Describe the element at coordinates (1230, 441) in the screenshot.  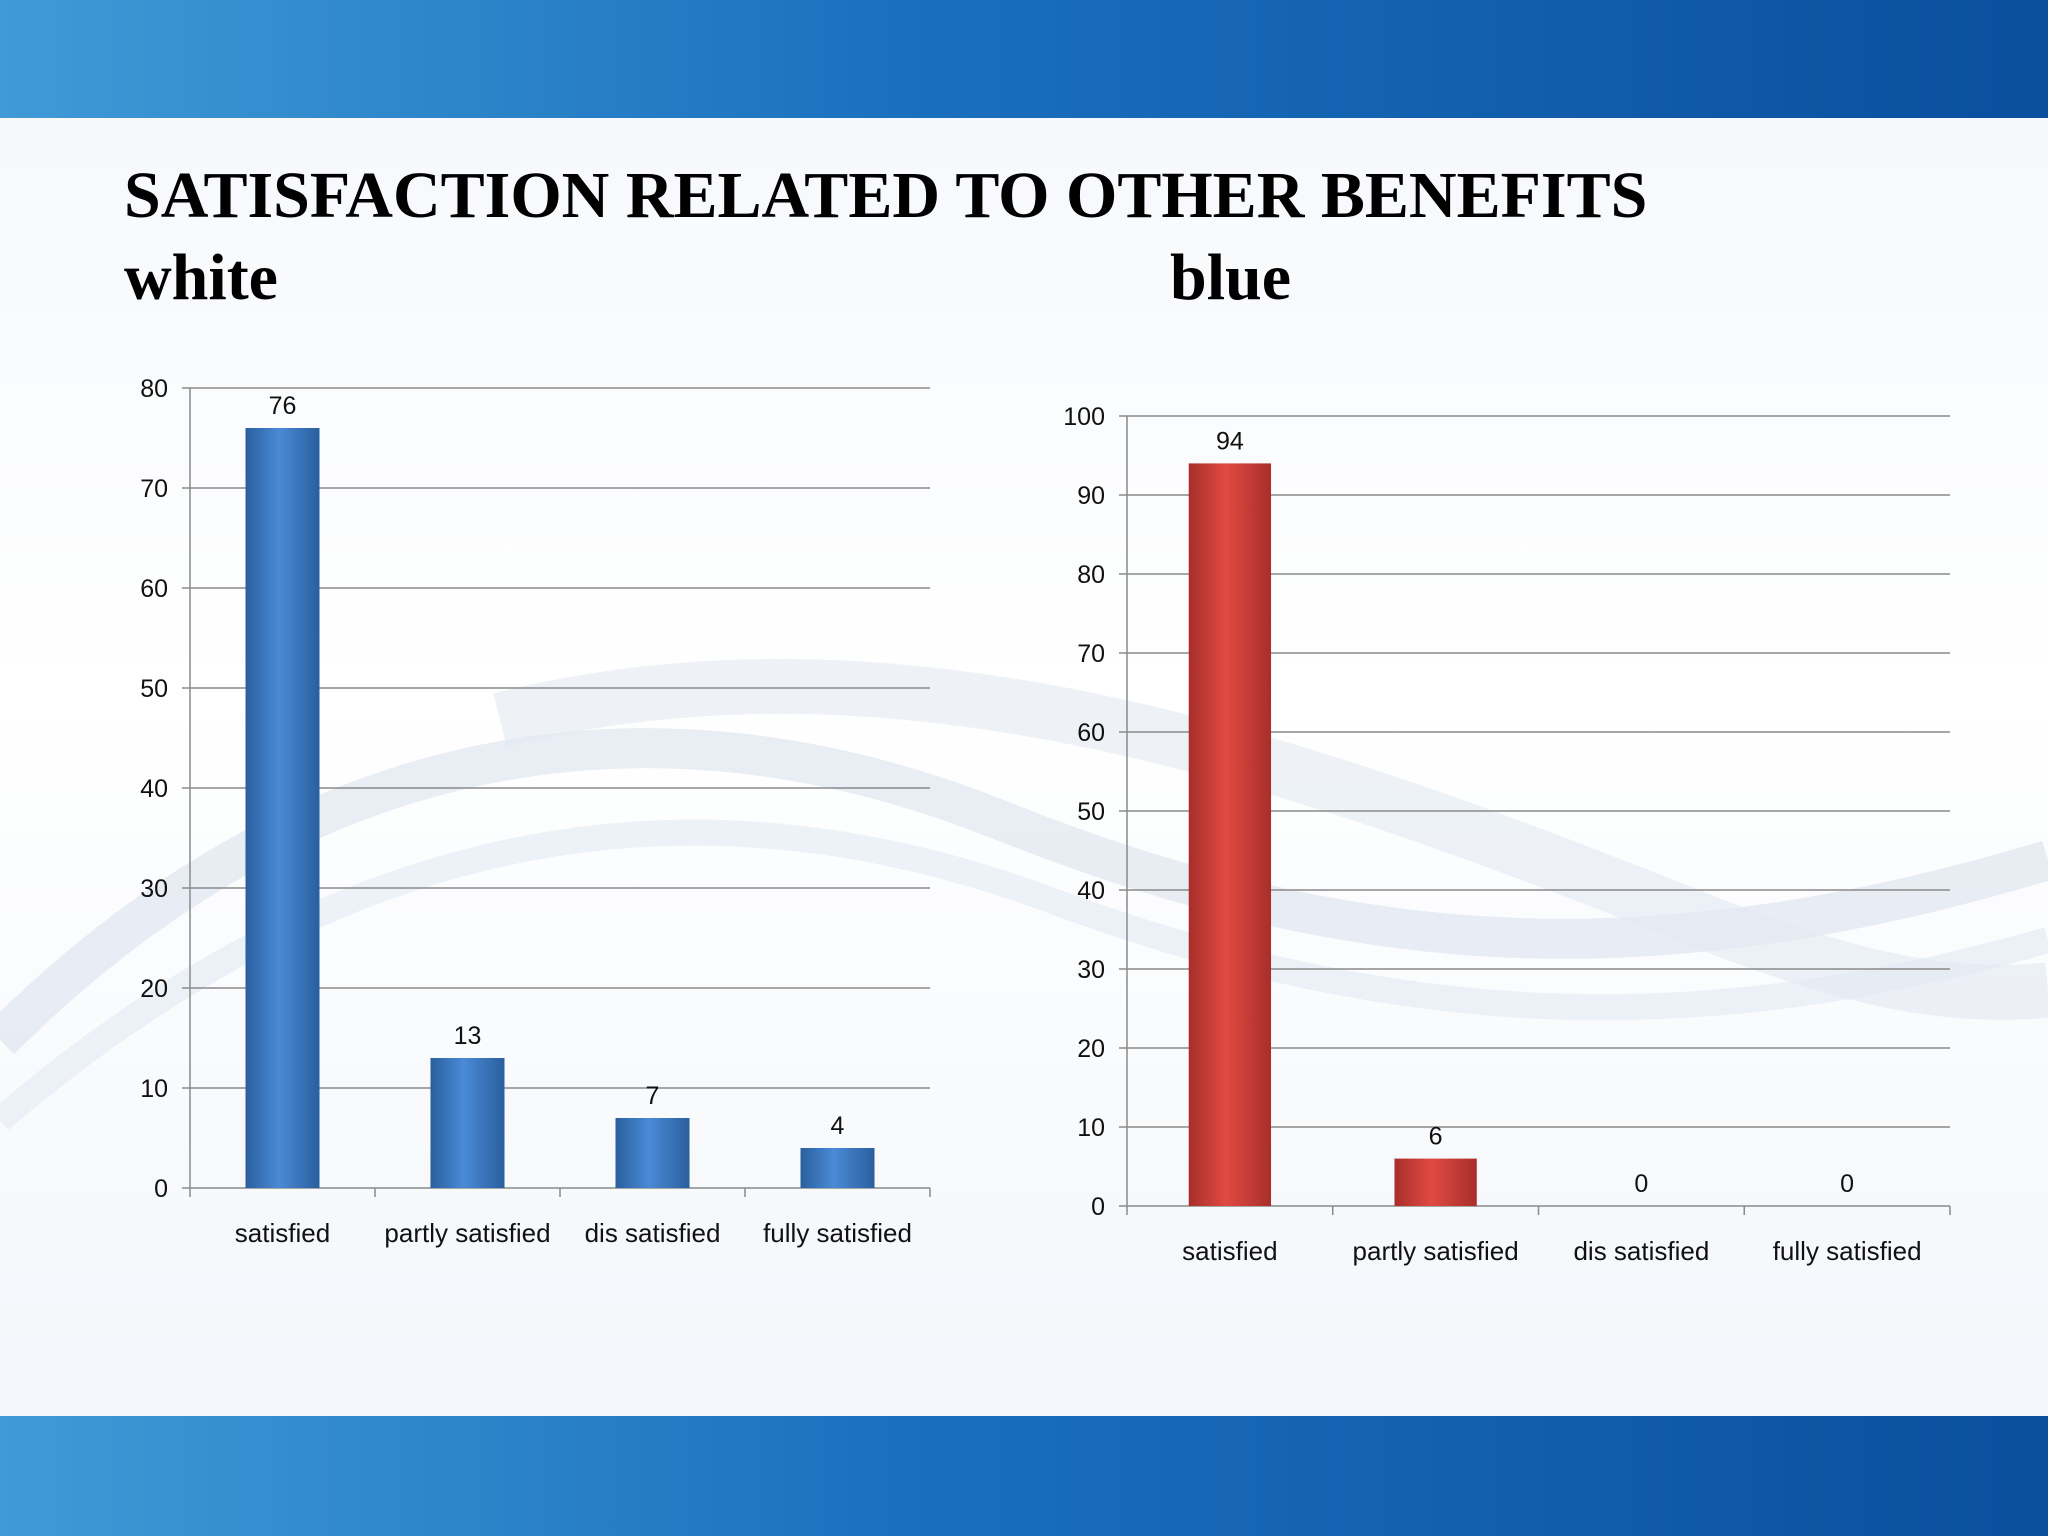
I see `data-label: 94` at that location.